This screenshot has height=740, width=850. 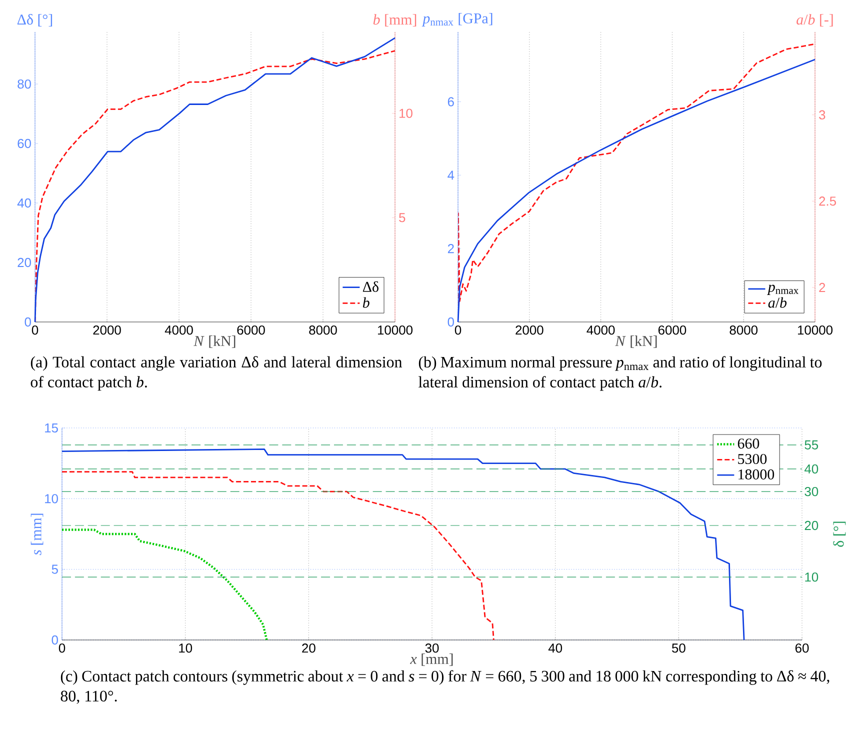 What do you see at coordinates (24, 84) in the screenshot?
I see `y-tick-label: 80` at bounding box center [24, 84].